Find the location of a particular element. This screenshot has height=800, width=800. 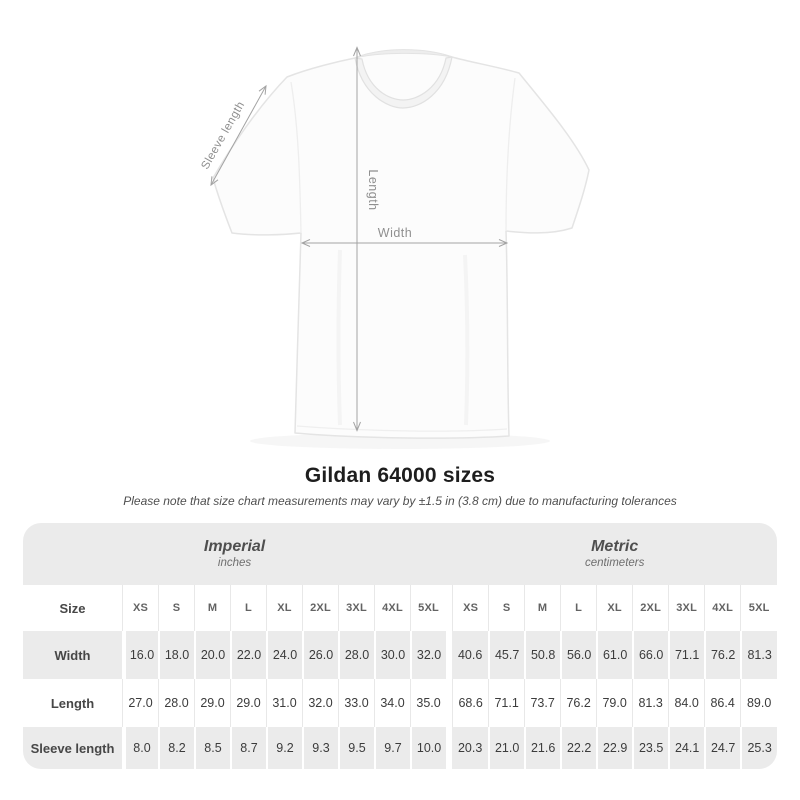

value-cell: 31.0 is located at coordinates (284, 703).